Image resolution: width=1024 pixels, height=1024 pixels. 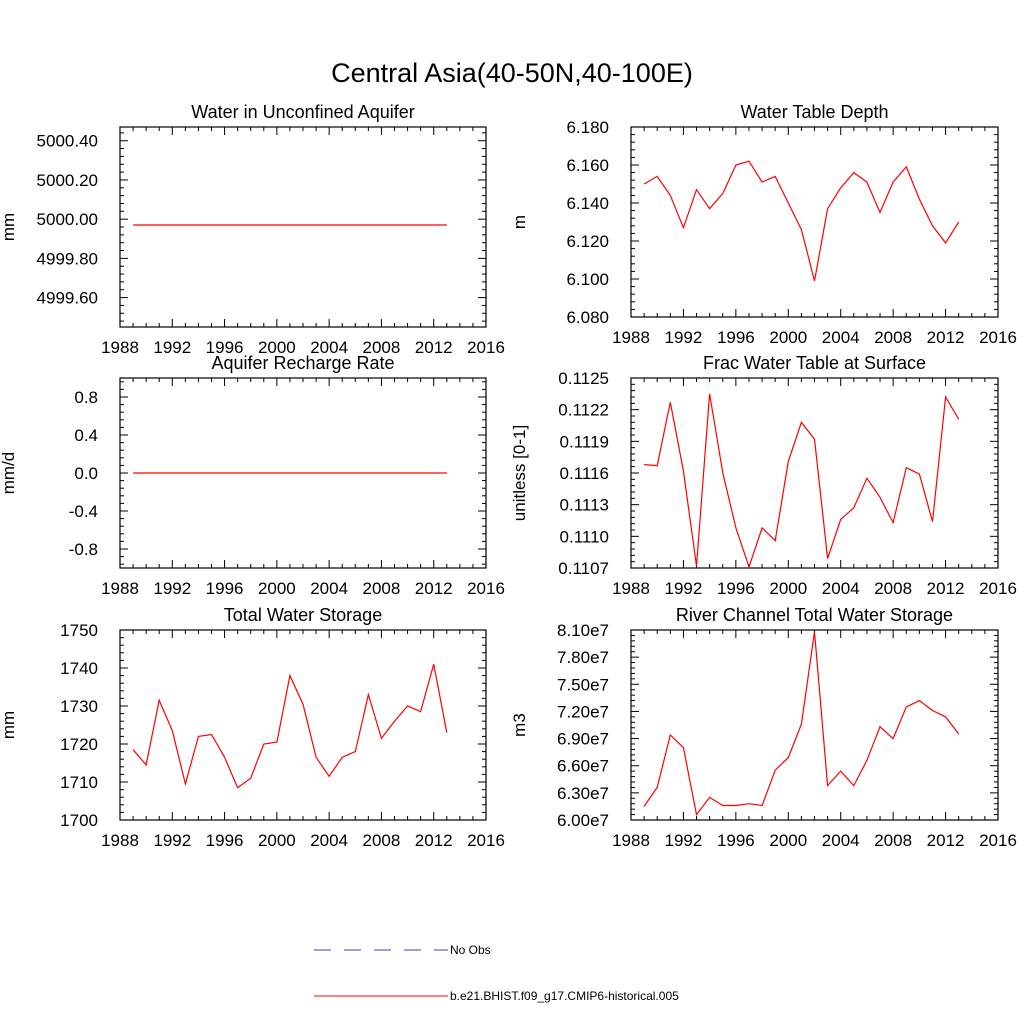 What do you see at coordinates (814, 615) in the screenshot?
I see `panel-title: River Channel Total Water Storage` at bounding box center [814, 615].